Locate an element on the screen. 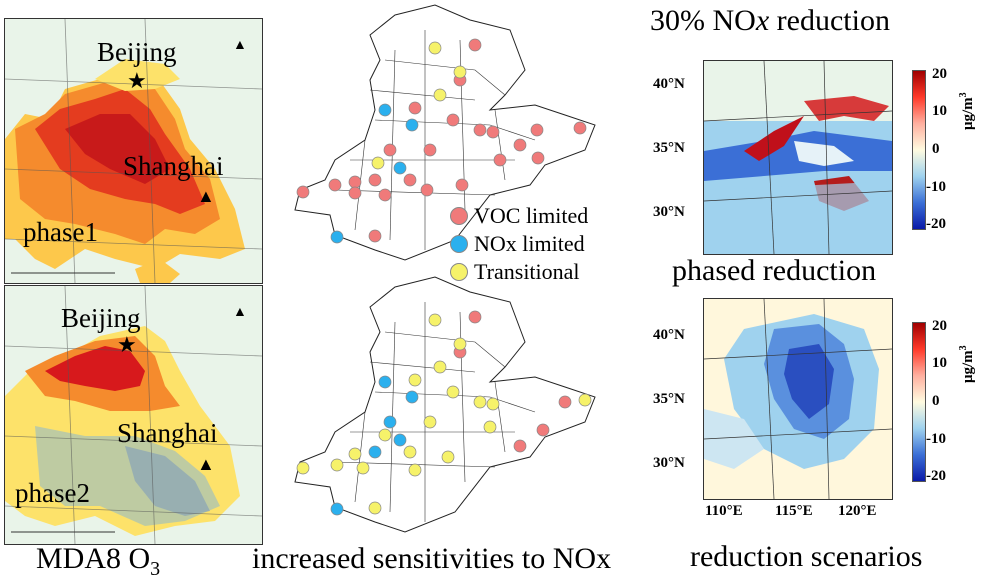  legend-label: Transitional is located at coordinates (527, 271).